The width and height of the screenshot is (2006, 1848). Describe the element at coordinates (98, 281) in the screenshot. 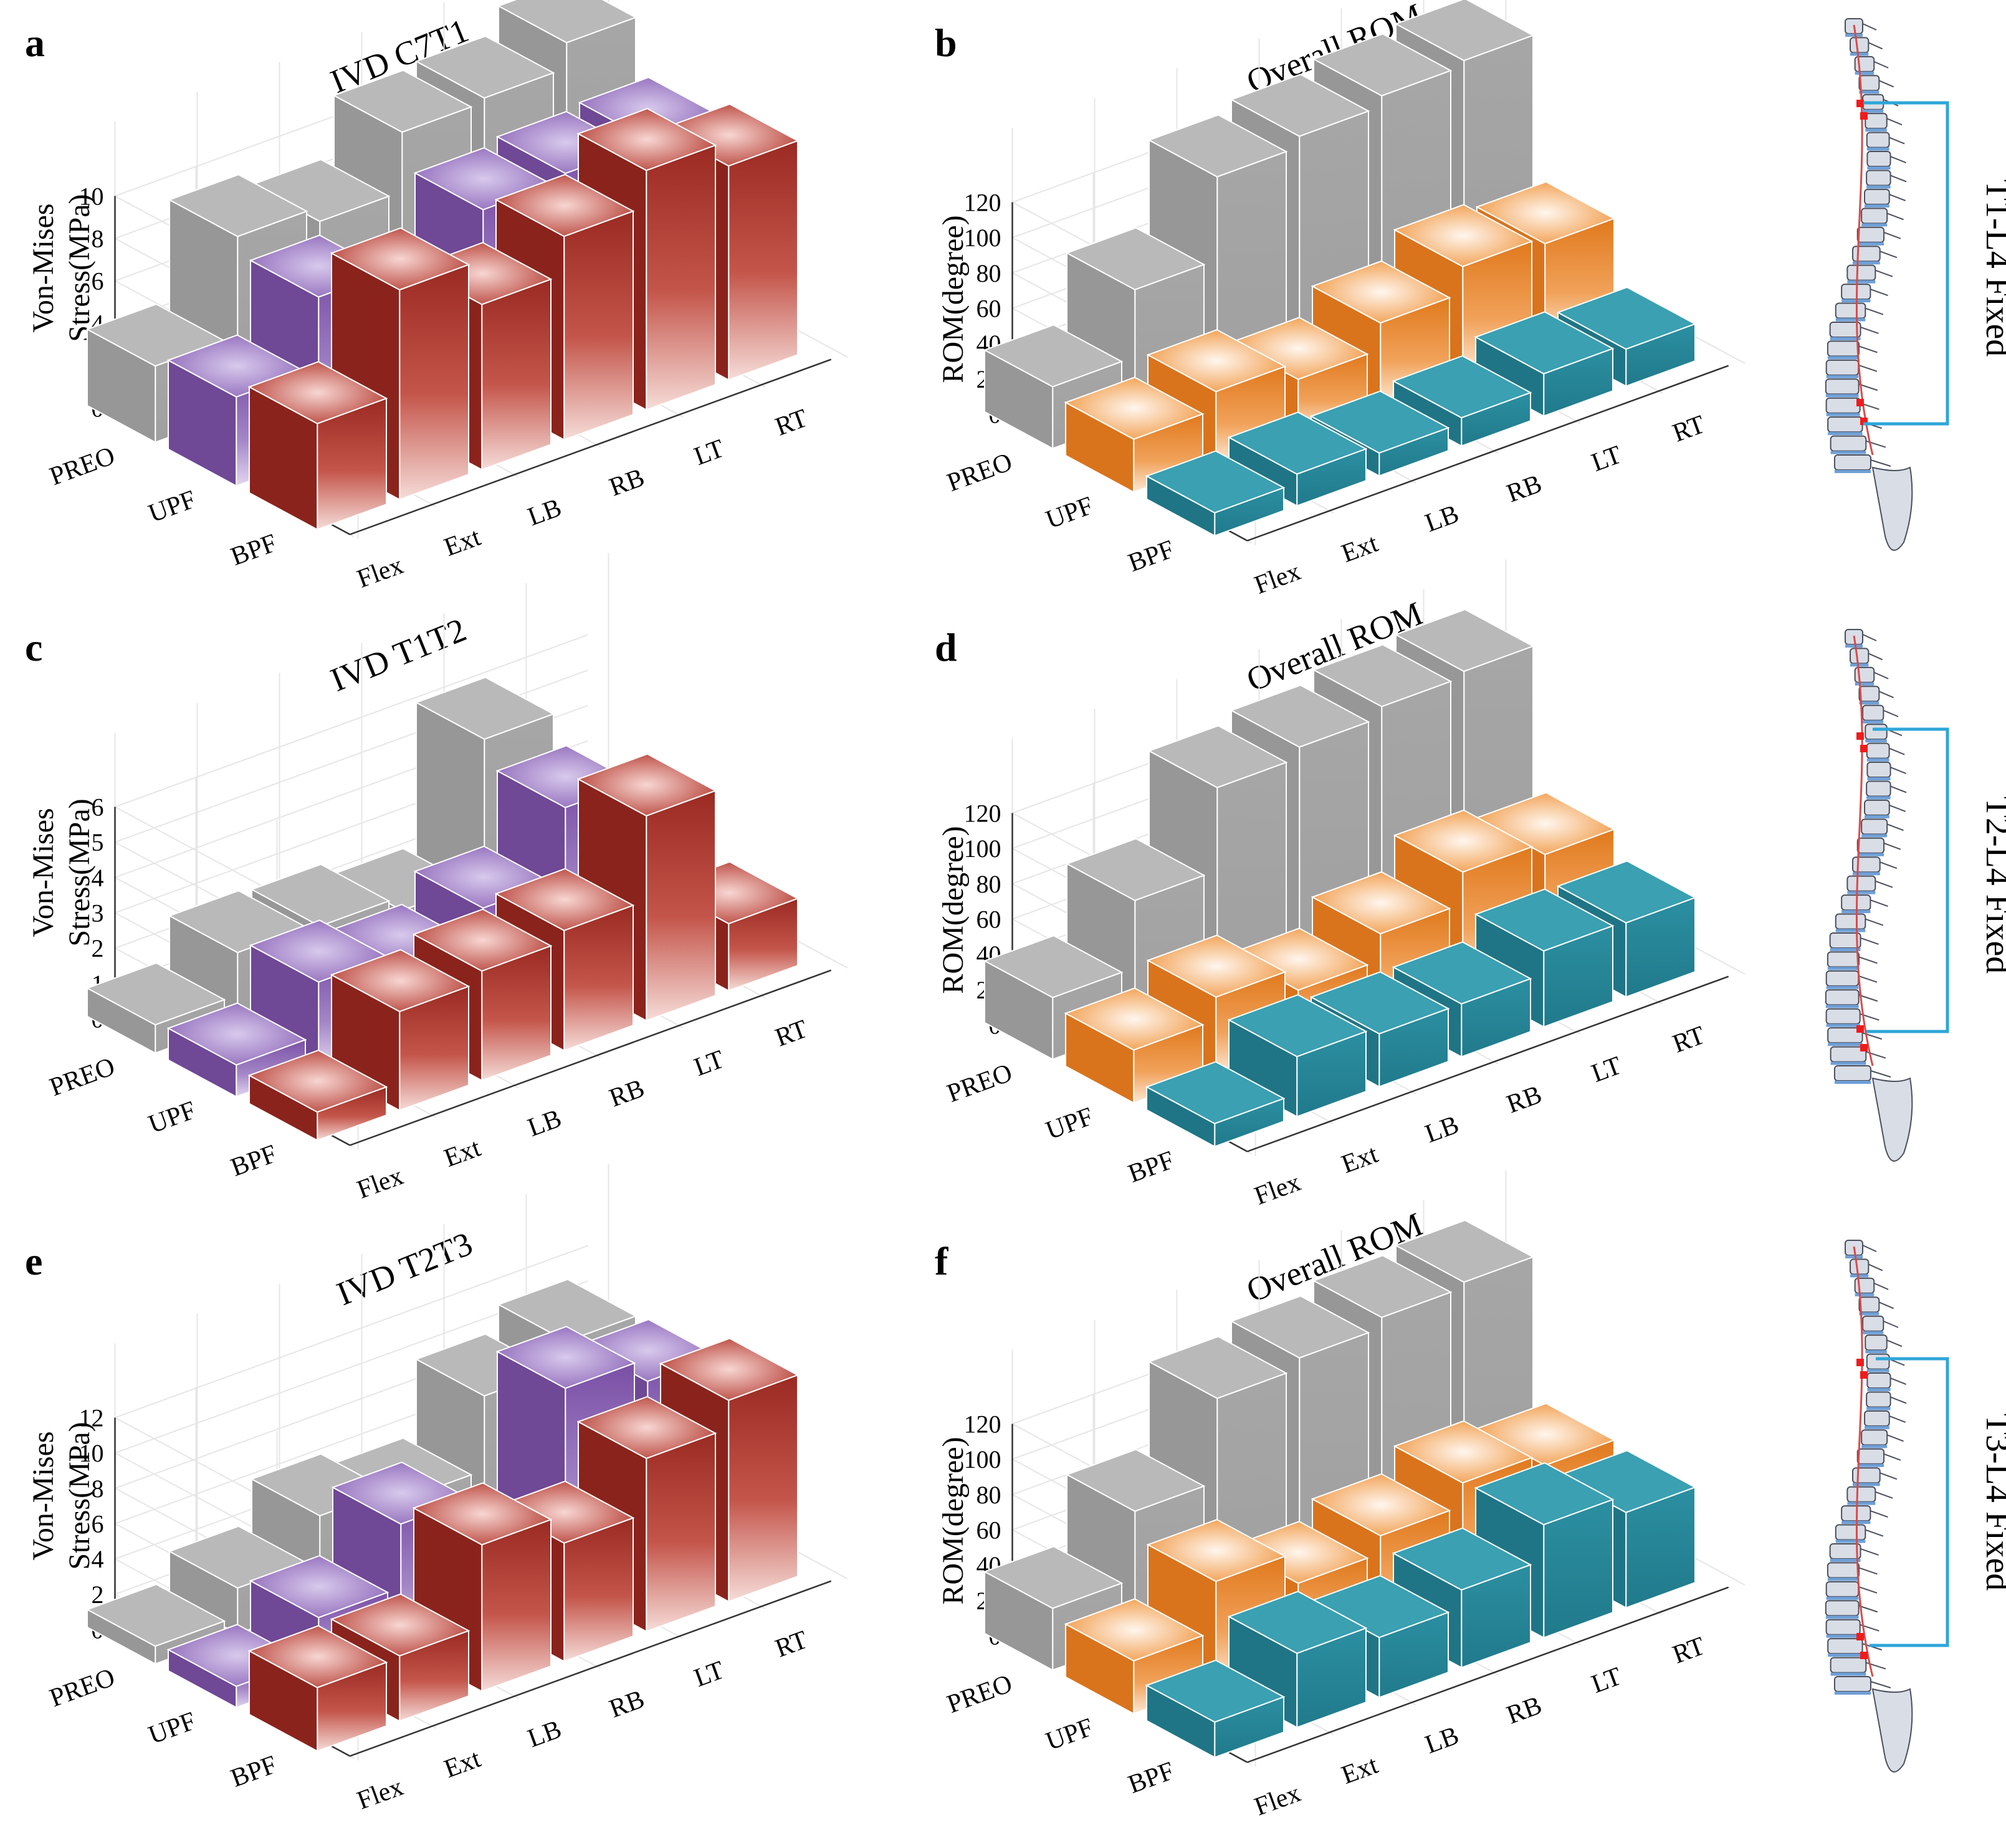

I see `z-tick-label: 6` at that location.